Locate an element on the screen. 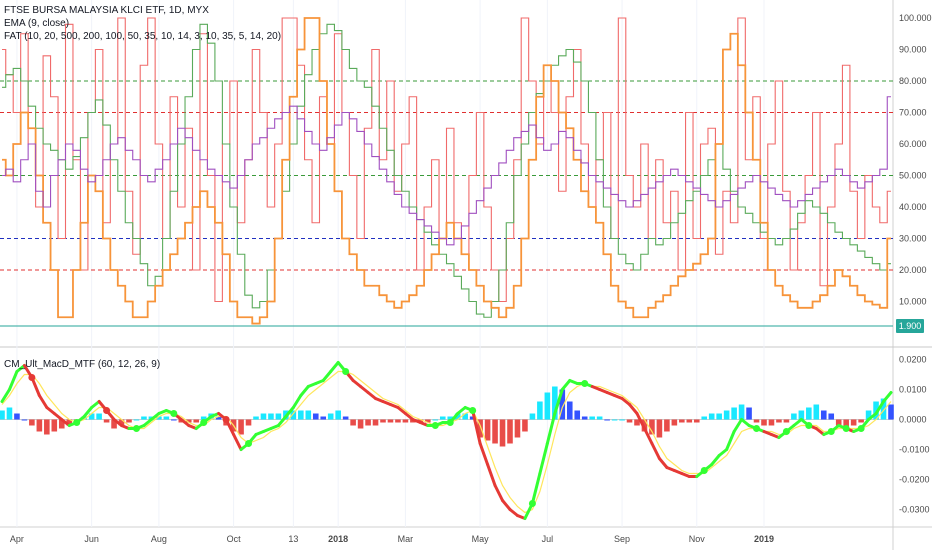 The height and width of the screenshot is (550, 932). y-tick-top-6: 40.000 is located at coordinates (913, 207).